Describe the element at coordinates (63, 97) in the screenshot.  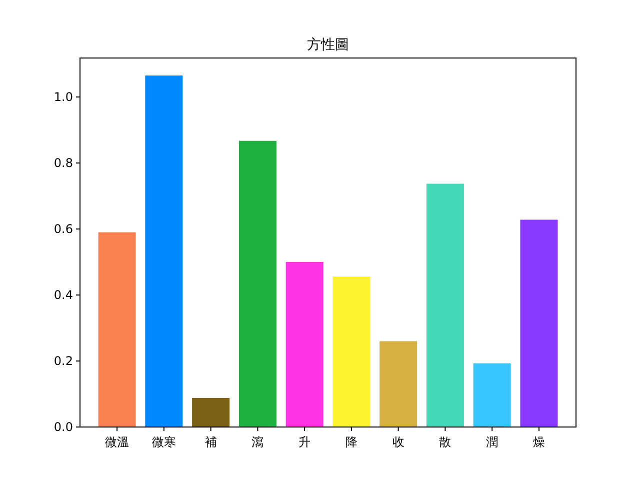
I see `y-tick-label: 1.0` at that location.